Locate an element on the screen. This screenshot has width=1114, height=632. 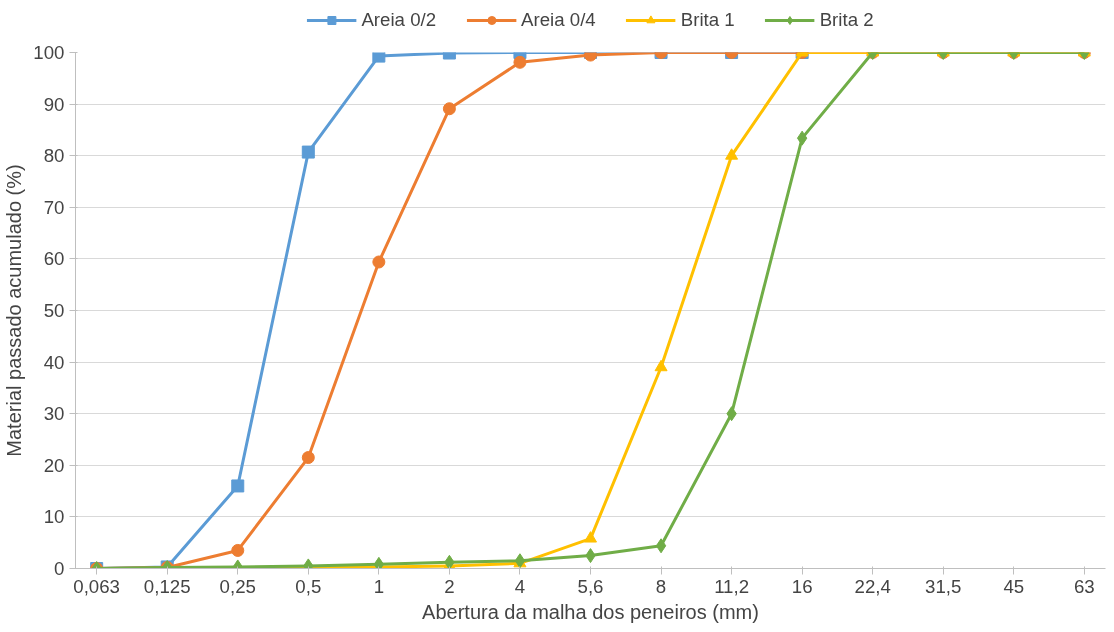
legend-label: Brita 2 is located at coordinates (846, 20).